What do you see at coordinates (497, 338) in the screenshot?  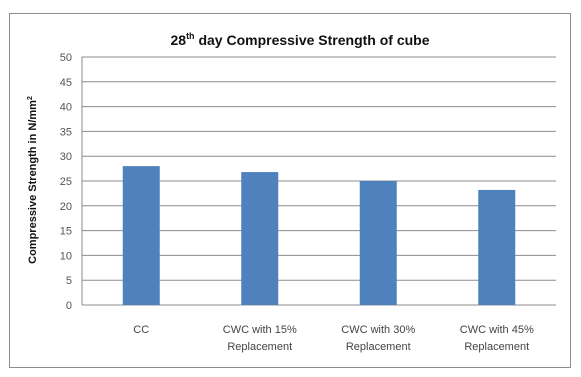 I see `x-category-label: CWC with 45% Replacement` at bounding box center [497, 338].